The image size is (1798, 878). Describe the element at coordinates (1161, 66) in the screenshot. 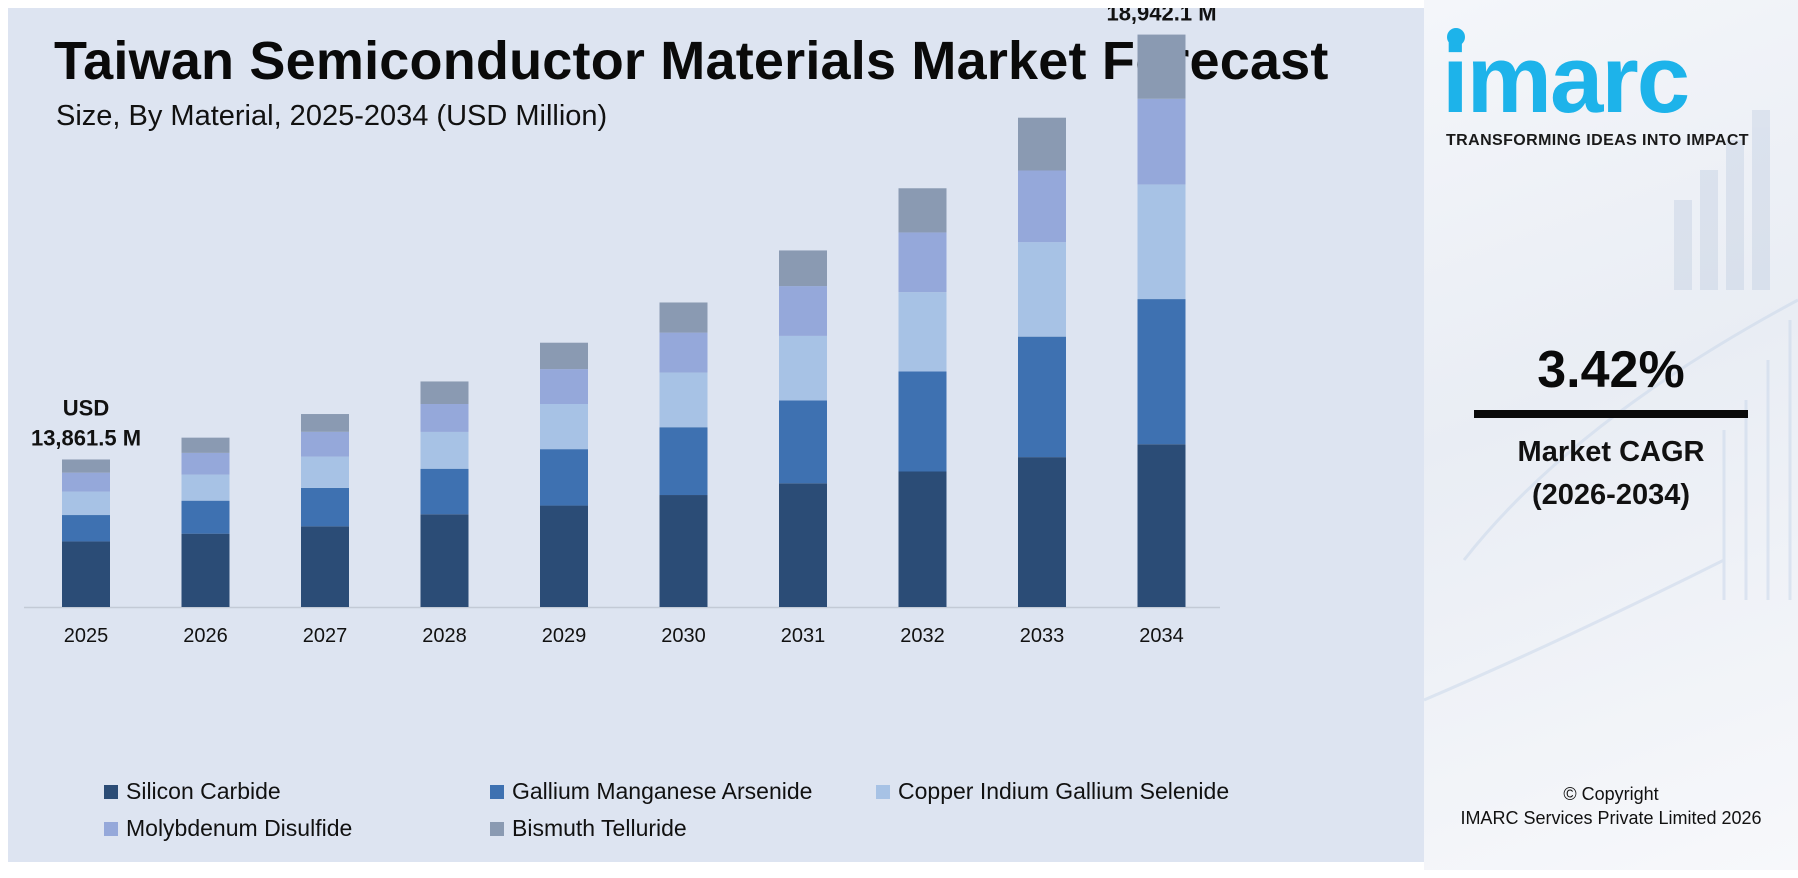

I see `bar-2034-bismuth-telluride` at that location.